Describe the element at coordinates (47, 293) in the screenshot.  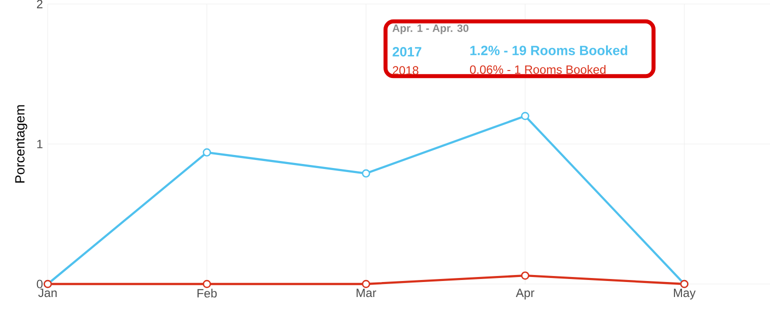
I see `x-tick-label: Jan` at that location.